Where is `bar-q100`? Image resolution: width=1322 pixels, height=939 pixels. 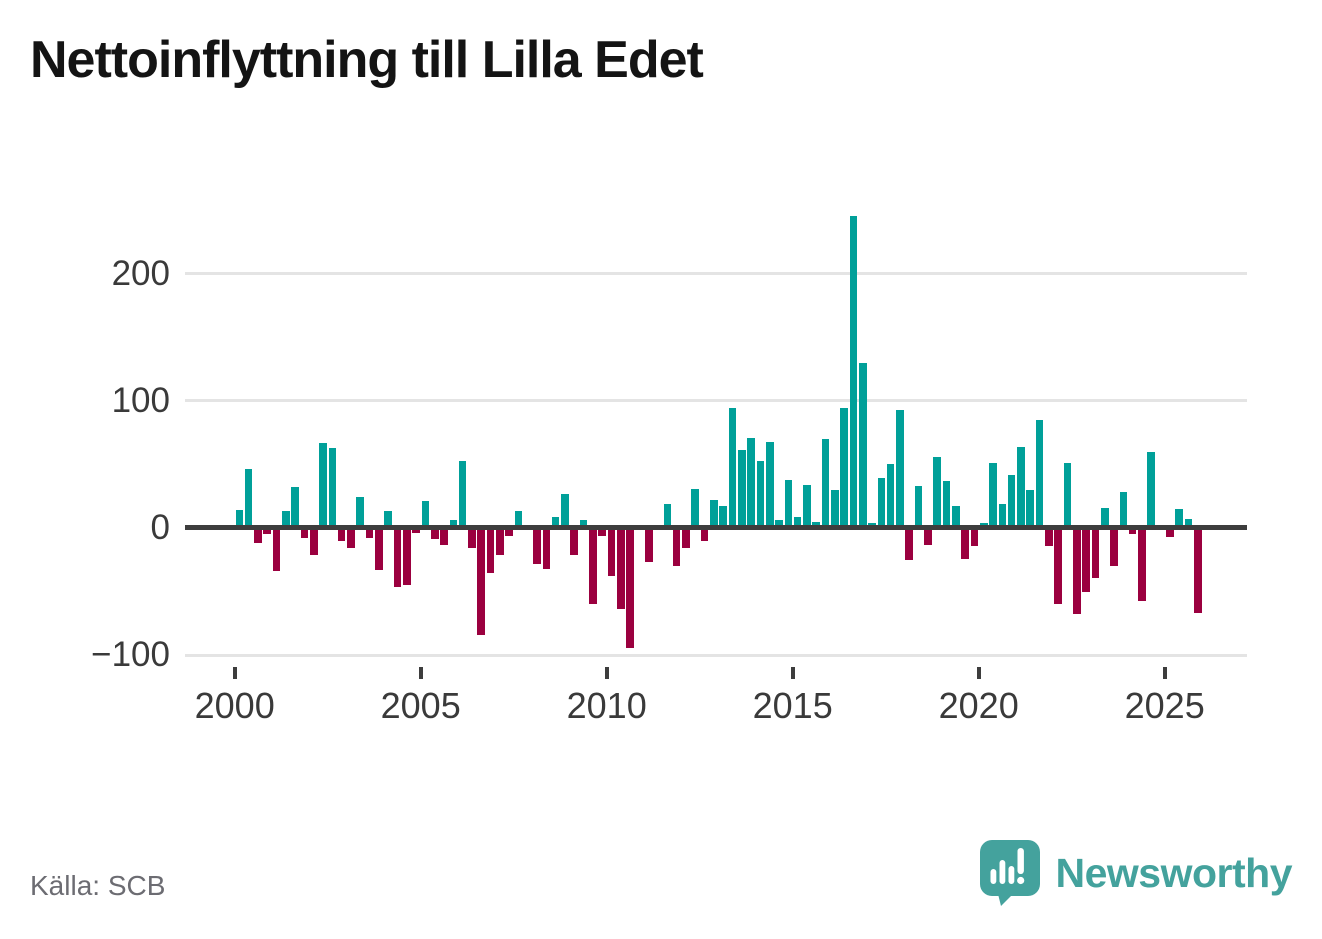
bar-q100 is located at coordinates (1170, 532).